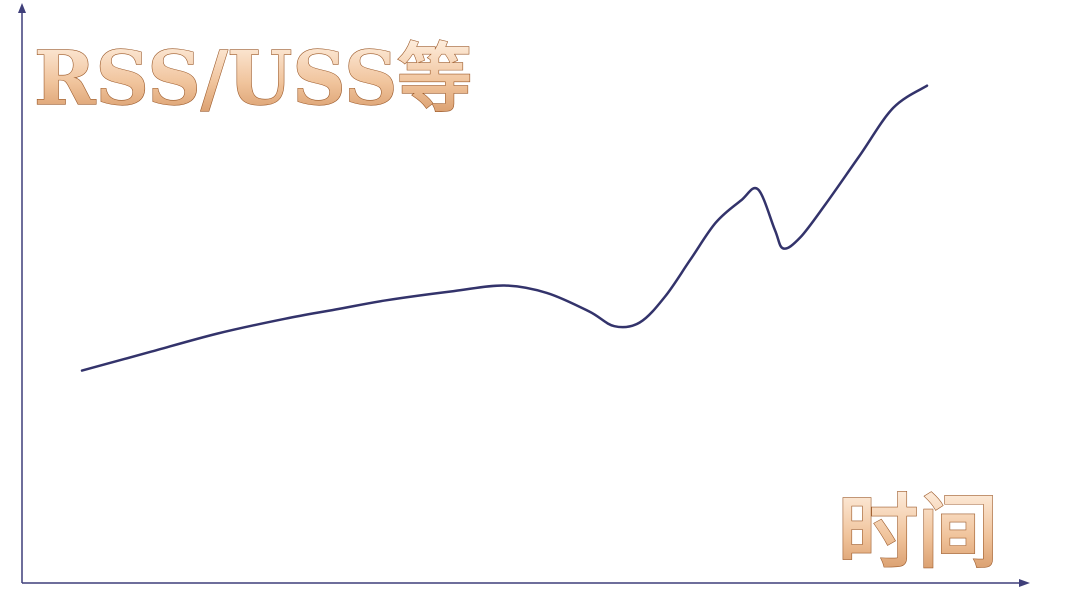  What do you see at coordinates (918, 532) in the screenshot?
I see `x-axis-label: 时间` at bounding box center [918, 532].